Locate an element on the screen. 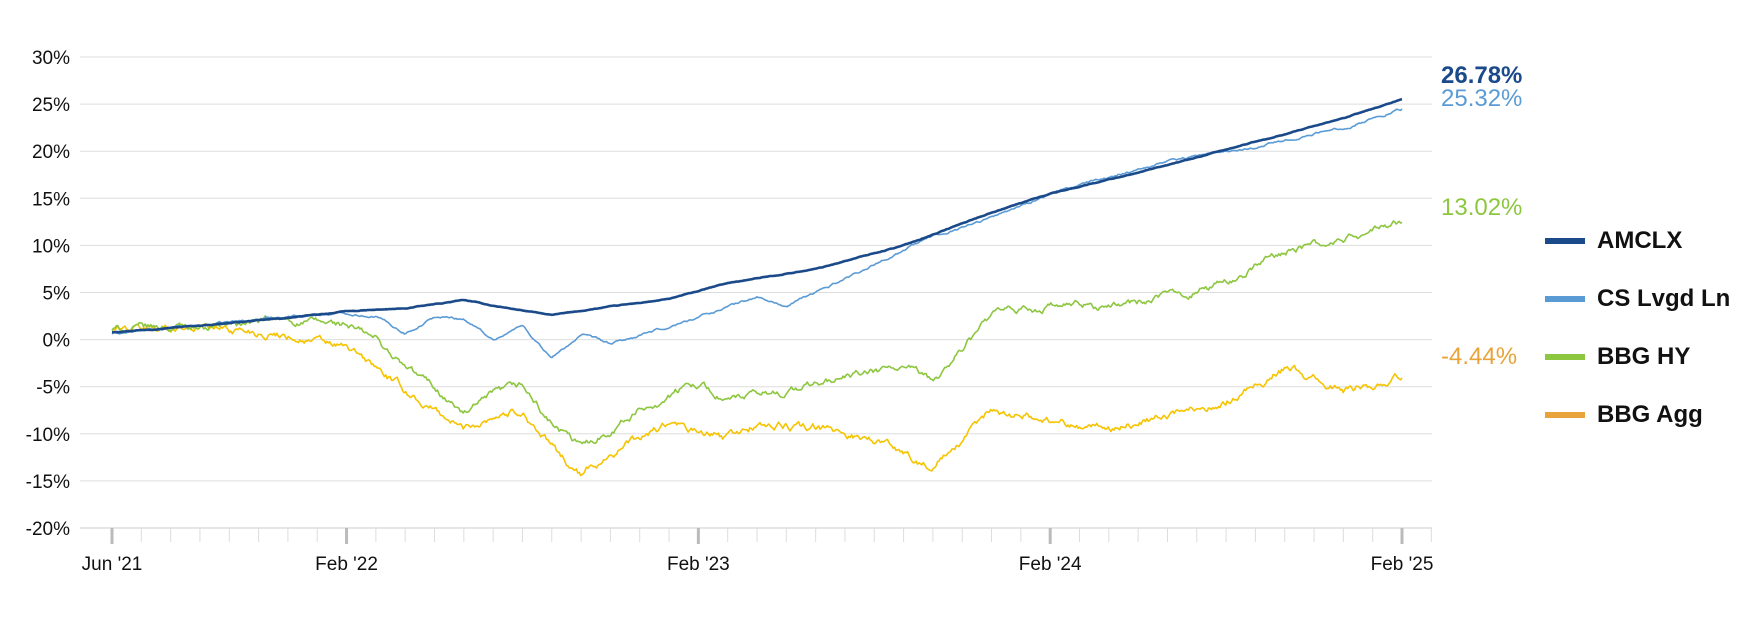  x-tick-label: Jun '21 is located at coordinates (112, 564).